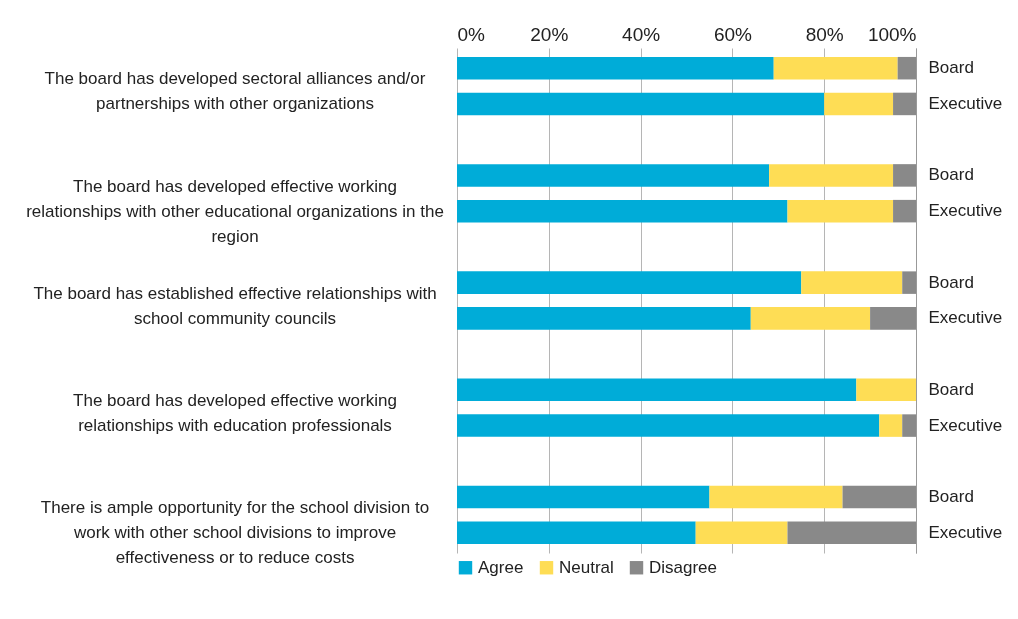 This screenshot has width=1018, height=619. Describe the element at coordinates (471, 34) in the screenshot. I see `x-tick-label: 0%` at that location.